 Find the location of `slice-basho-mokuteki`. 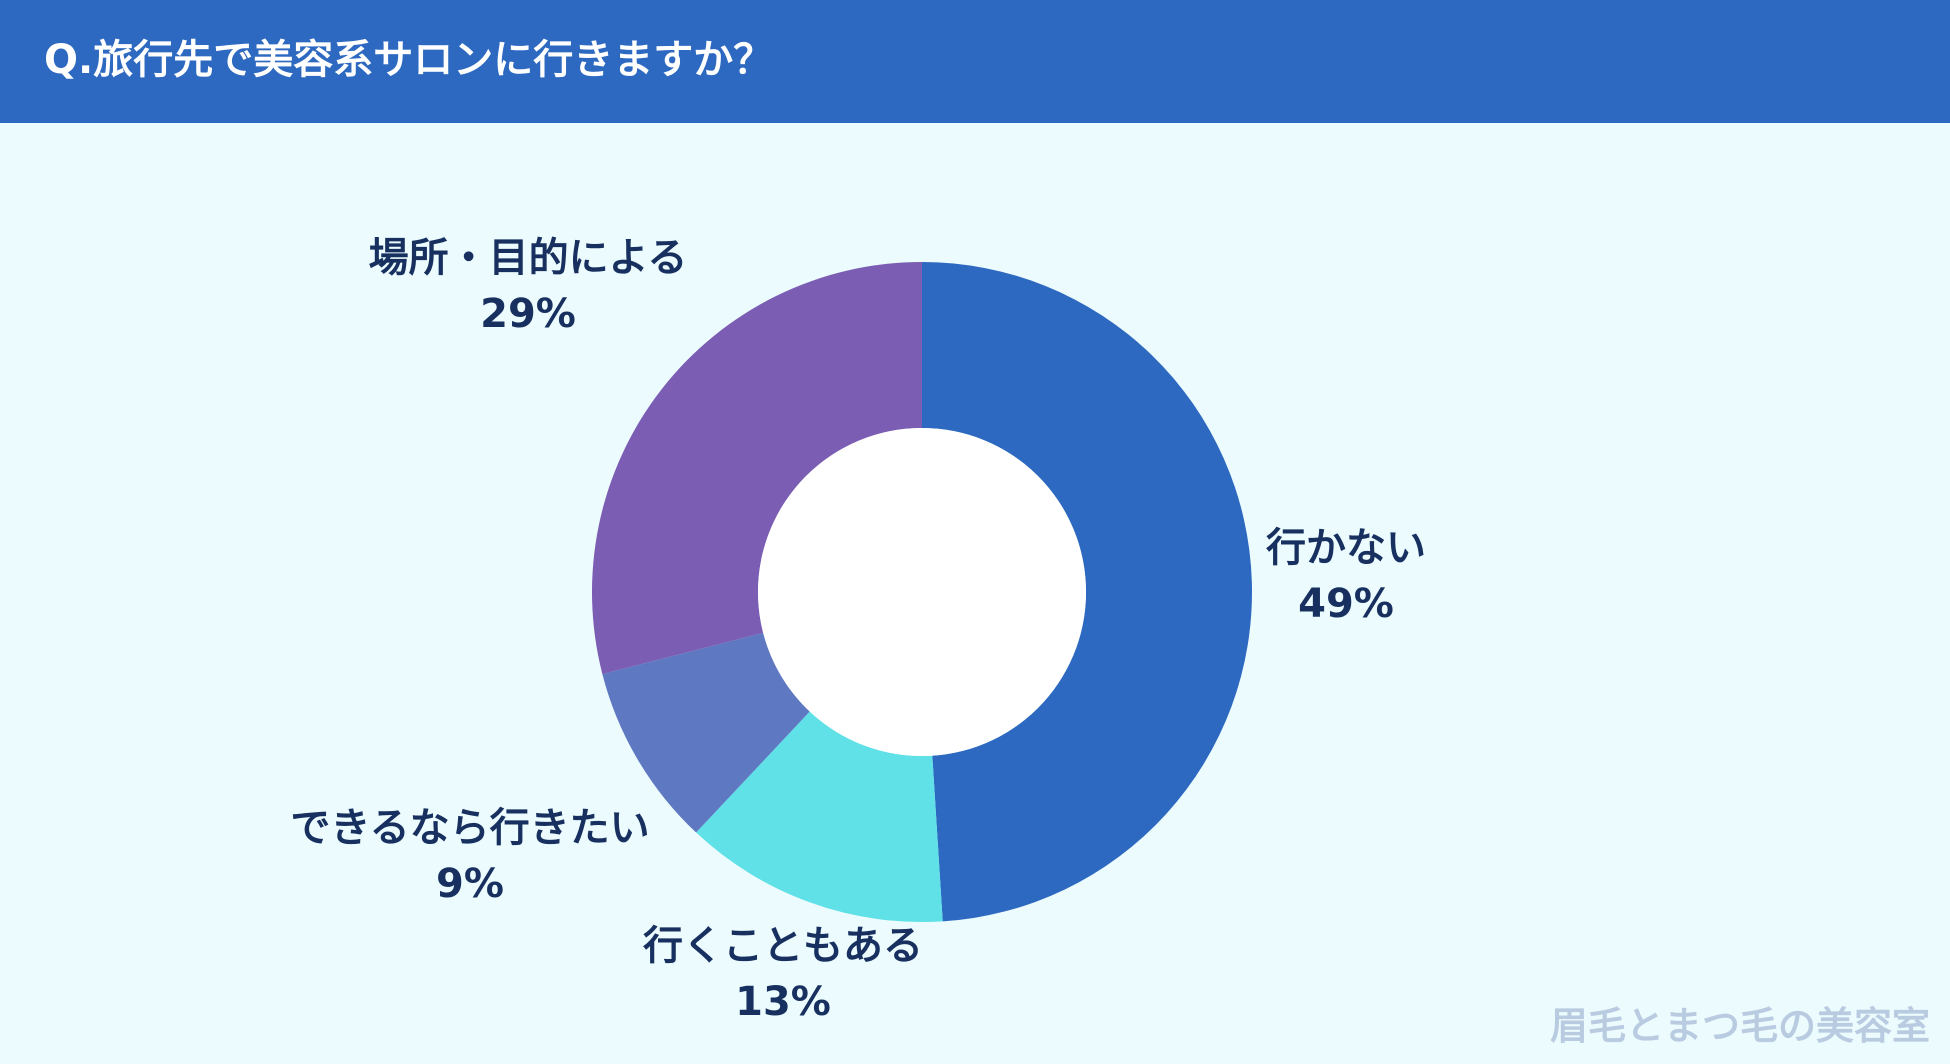

slice-basho-mokuteki is located at coordinates (757, 468).